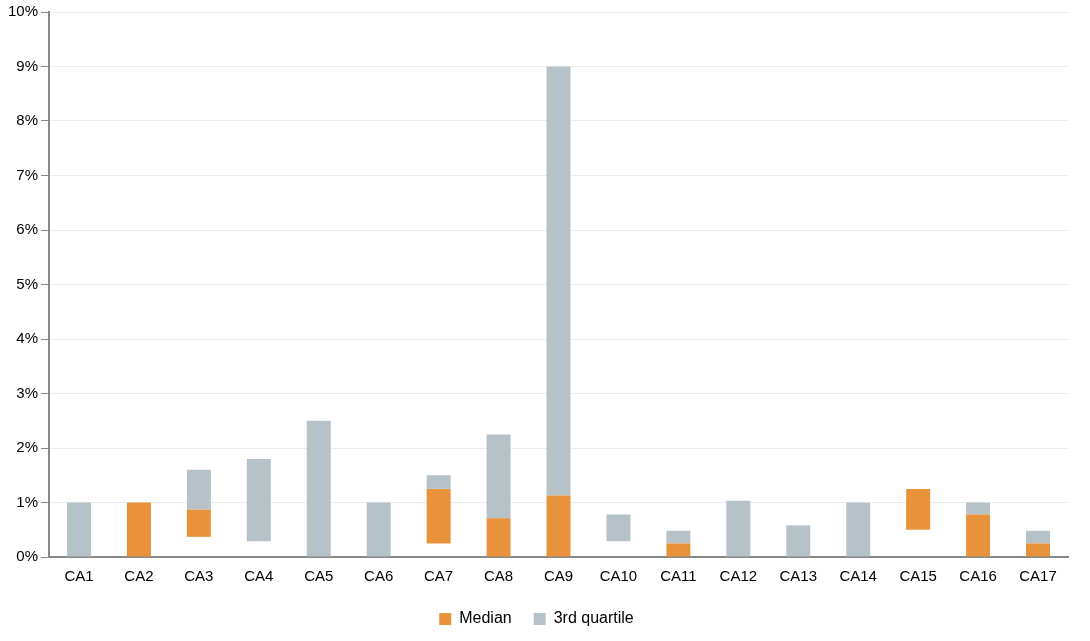 The width and height of the screenshot is (1090, 641). Describe the element at coordinates (379, 576) in the screenshot. I see `x-tick-label: CA6` at that location.